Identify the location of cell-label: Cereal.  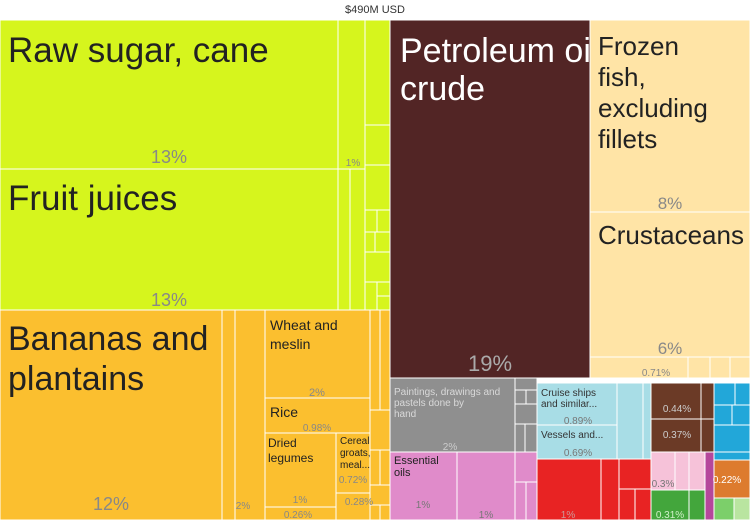
(354, 441).